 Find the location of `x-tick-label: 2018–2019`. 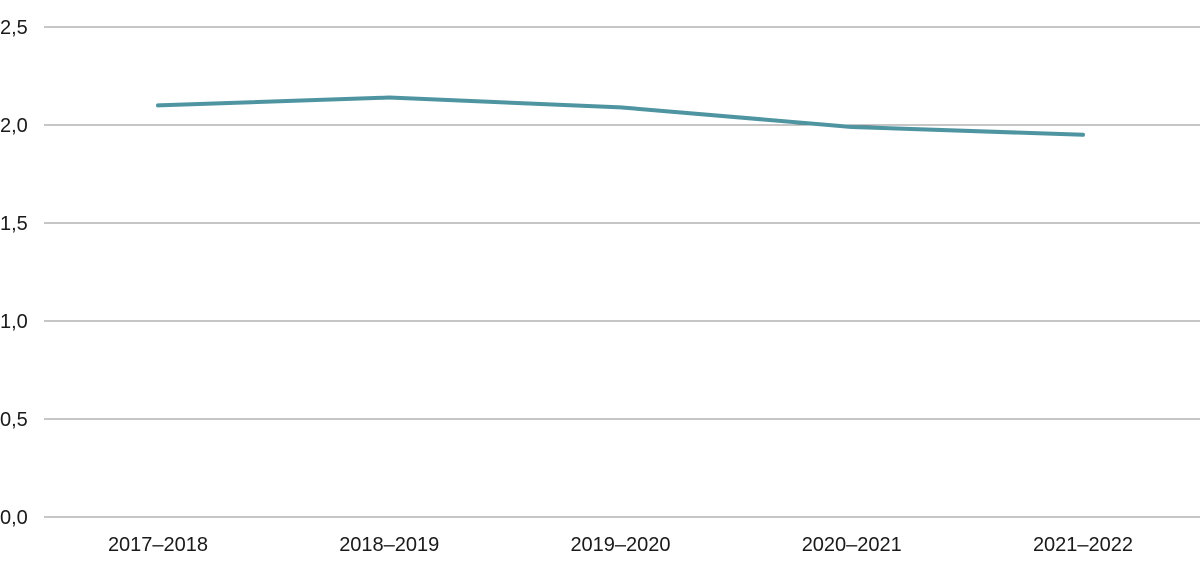

x-tick-label: 2018–2019 is located at coordinates (389, 545).